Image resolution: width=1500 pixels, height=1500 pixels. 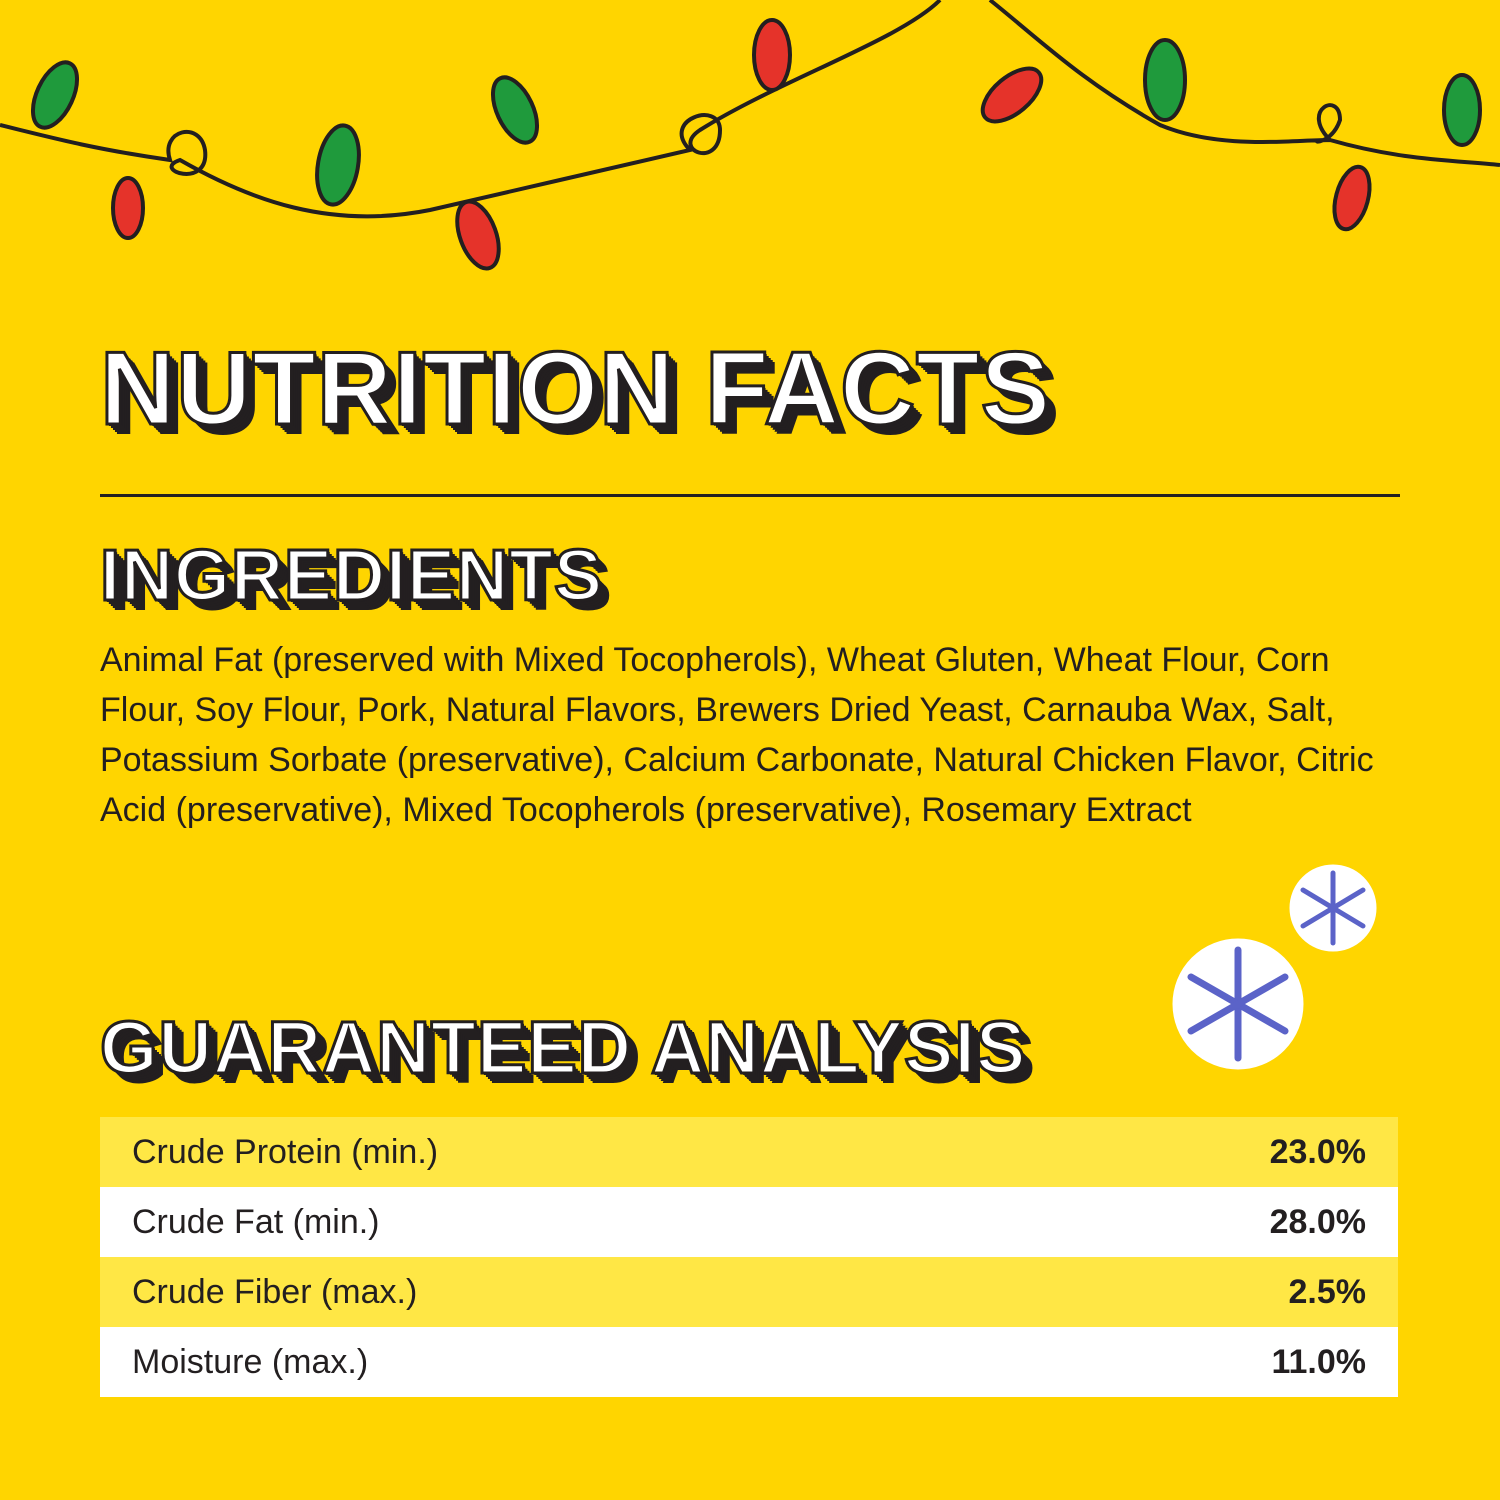 I want to click on analysis-row: Crude Protein (min.) 23.0%, so click(x=749, y=1152).